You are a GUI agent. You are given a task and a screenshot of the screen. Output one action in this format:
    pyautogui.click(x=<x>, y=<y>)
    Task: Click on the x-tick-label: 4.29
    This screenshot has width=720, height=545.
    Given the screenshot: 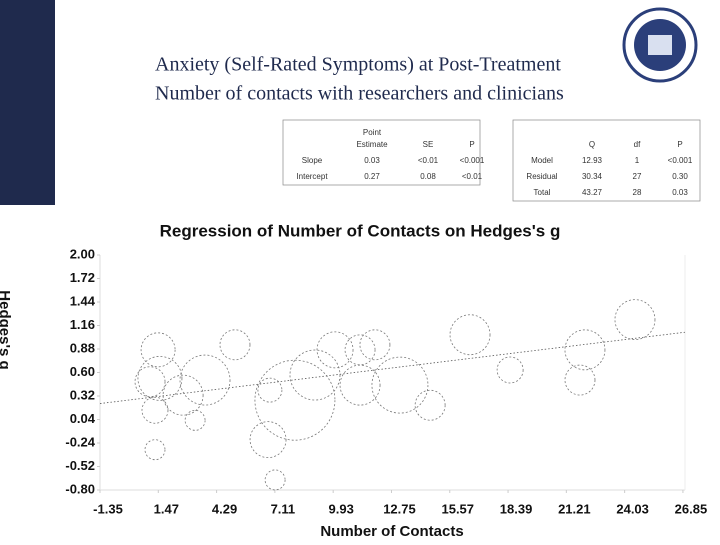 What is the action you would take?
    pyautogui.click(x=224, y=508)
    